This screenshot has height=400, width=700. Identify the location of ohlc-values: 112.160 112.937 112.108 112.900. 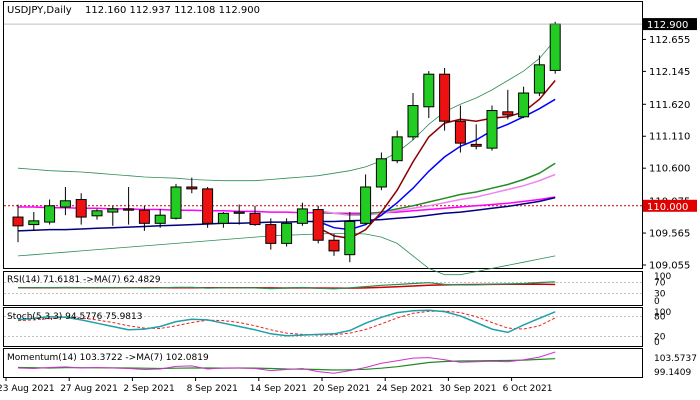
(172, 10).